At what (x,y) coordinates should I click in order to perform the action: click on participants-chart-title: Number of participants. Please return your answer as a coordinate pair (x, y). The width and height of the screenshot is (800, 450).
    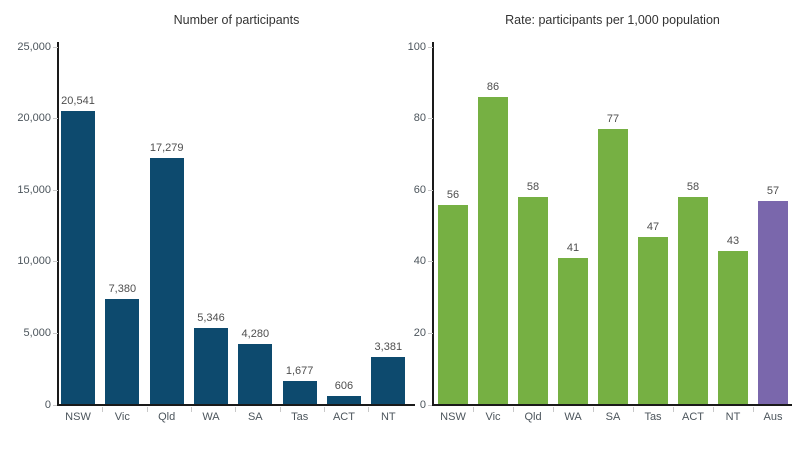
    Looking at the image, I should click on (236, 20).